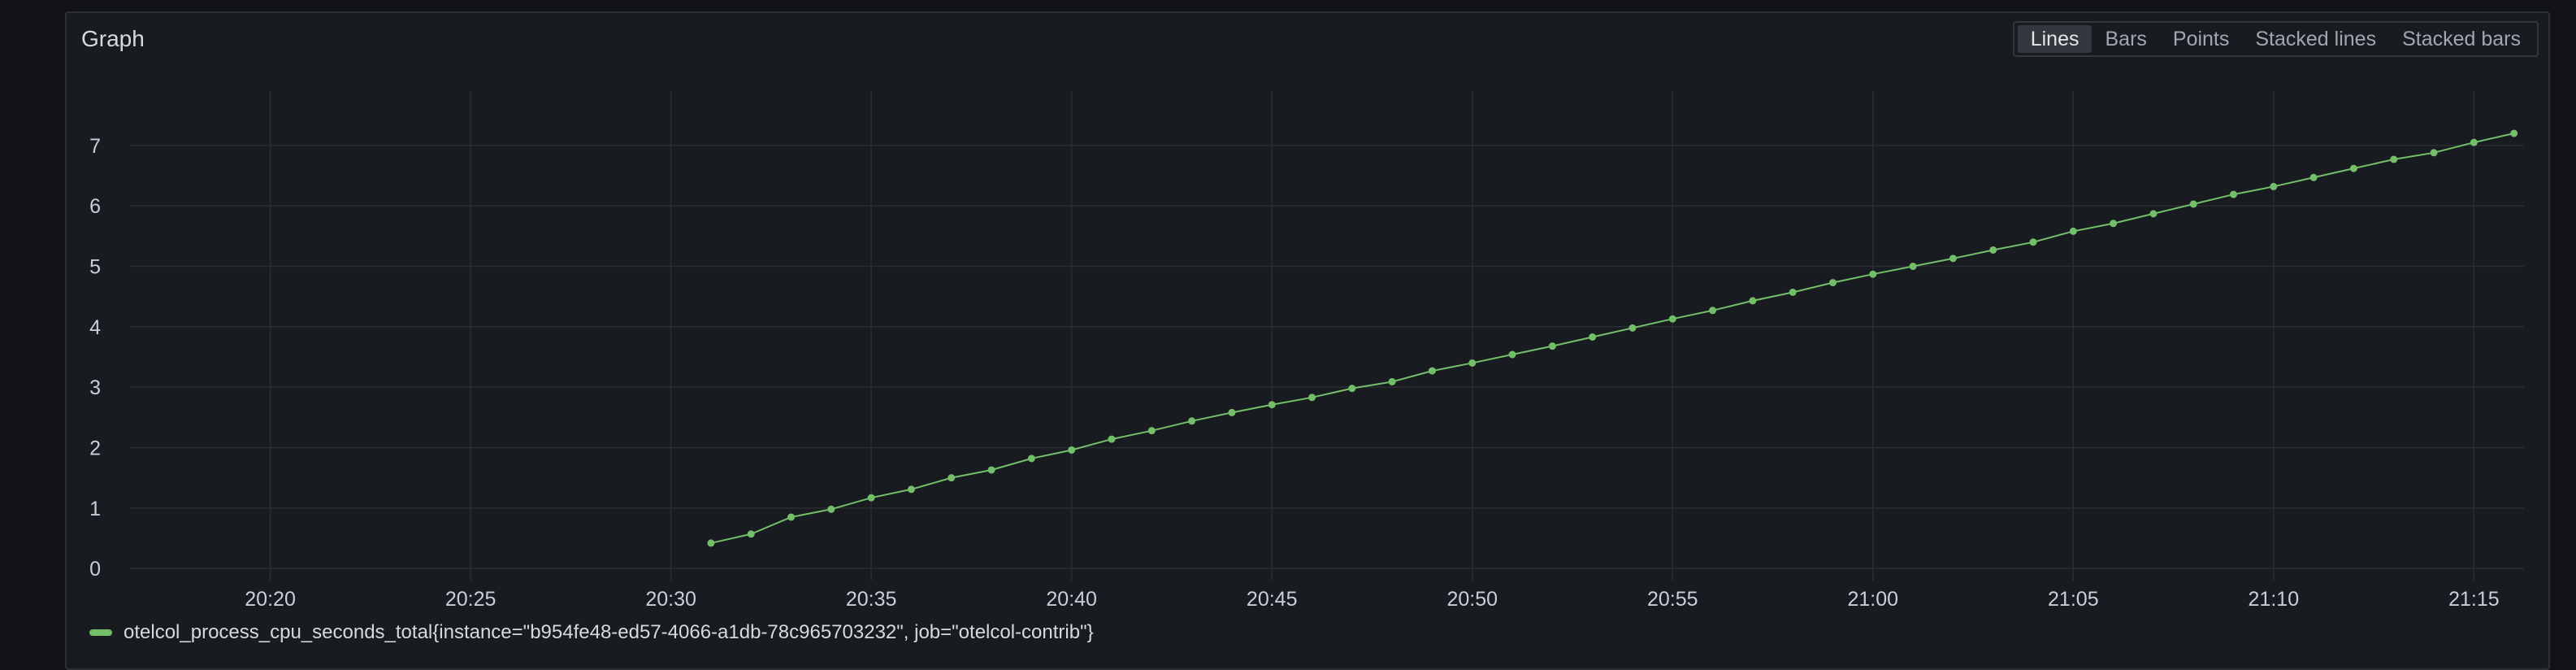 This screenshot has width=2576, height=670. What do you see at coordinates (1673, 599) in the screenshot?
I see `x-tick-label: 20:55` at bounding box center [1673, 599].